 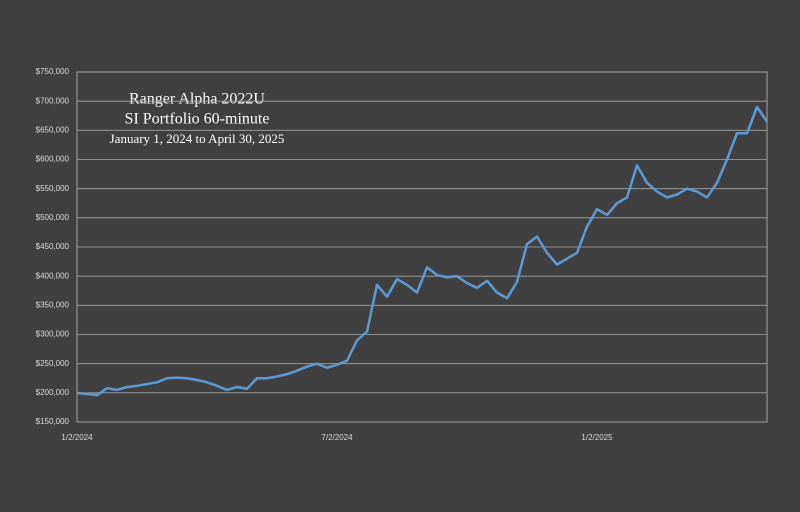 What do you see at coordinates (53, 71) in the screenshot?
I see `y-tick-label: $750,000` at bounding box center [53, 71].